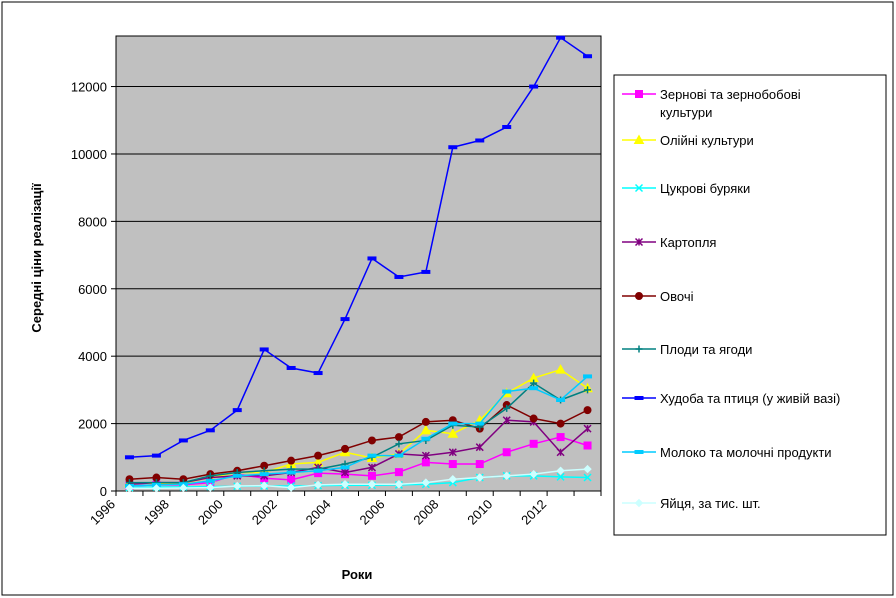  Describe the element at coordinates (92, 424) in the screenshot. I see `y-tick-label: 2000` at that location.